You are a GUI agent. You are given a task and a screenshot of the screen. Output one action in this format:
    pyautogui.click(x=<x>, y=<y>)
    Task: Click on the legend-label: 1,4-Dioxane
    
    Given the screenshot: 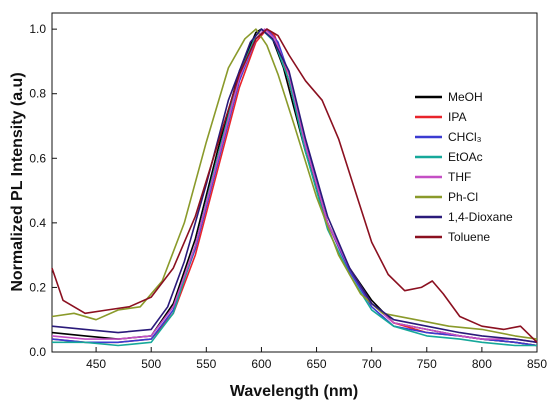 What is the action you would take?
    pyautogui.click(x=480, y=217)
    